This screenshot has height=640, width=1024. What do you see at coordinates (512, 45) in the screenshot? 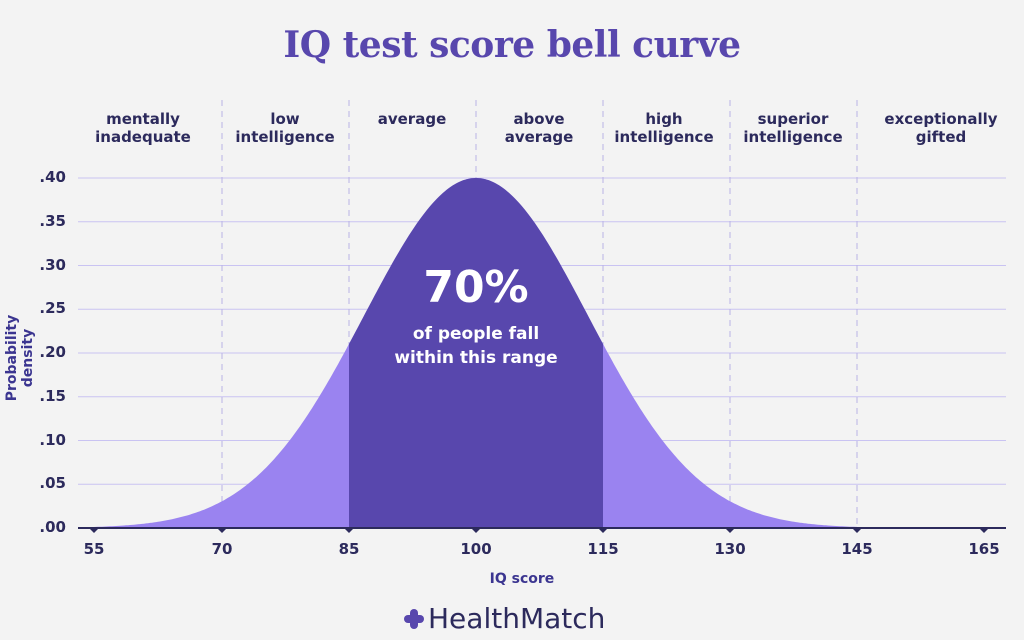
I see `chart-title: IQ test score bell curve` at bounding box center [512, 45].